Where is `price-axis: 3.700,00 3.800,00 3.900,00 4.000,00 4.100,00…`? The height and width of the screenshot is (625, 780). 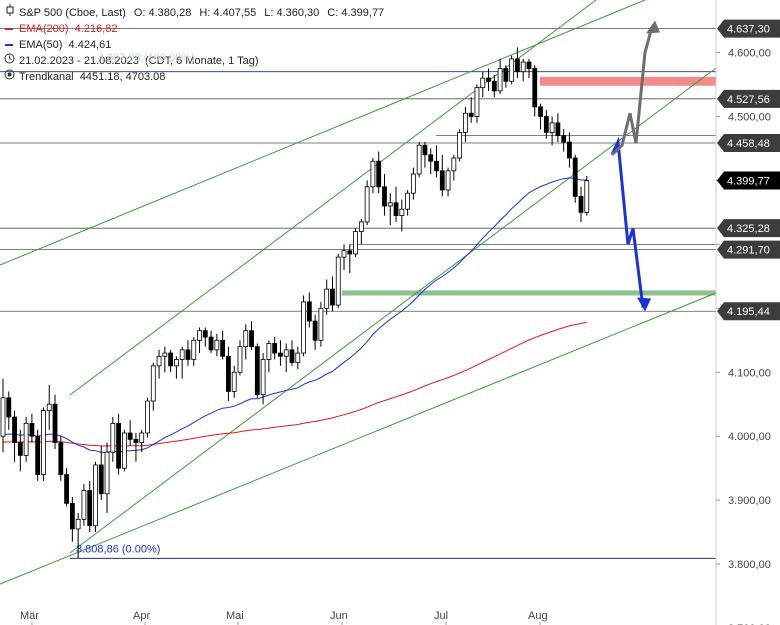
price-axis: 3.700,00 3.800,00 3.900,00 4.000,00 4.100,00… is located at coordinates (747, 312).